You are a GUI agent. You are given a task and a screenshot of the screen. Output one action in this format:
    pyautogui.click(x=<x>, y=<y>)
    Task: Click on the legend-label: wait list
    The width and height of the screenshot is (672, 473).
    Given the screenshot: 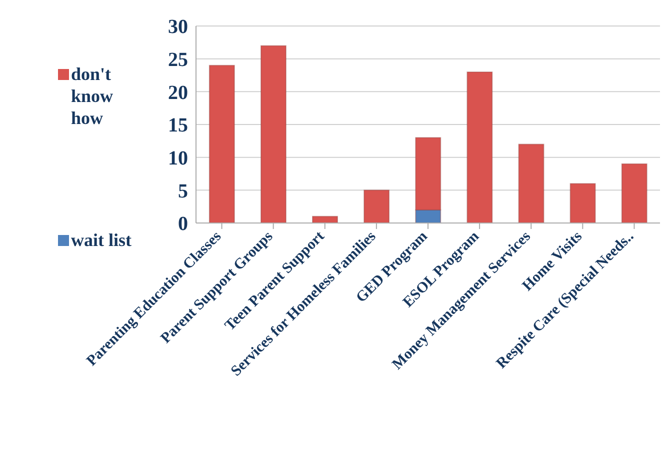 What is the action you would take?
    pyautogui.click(x=101, y=240)
    